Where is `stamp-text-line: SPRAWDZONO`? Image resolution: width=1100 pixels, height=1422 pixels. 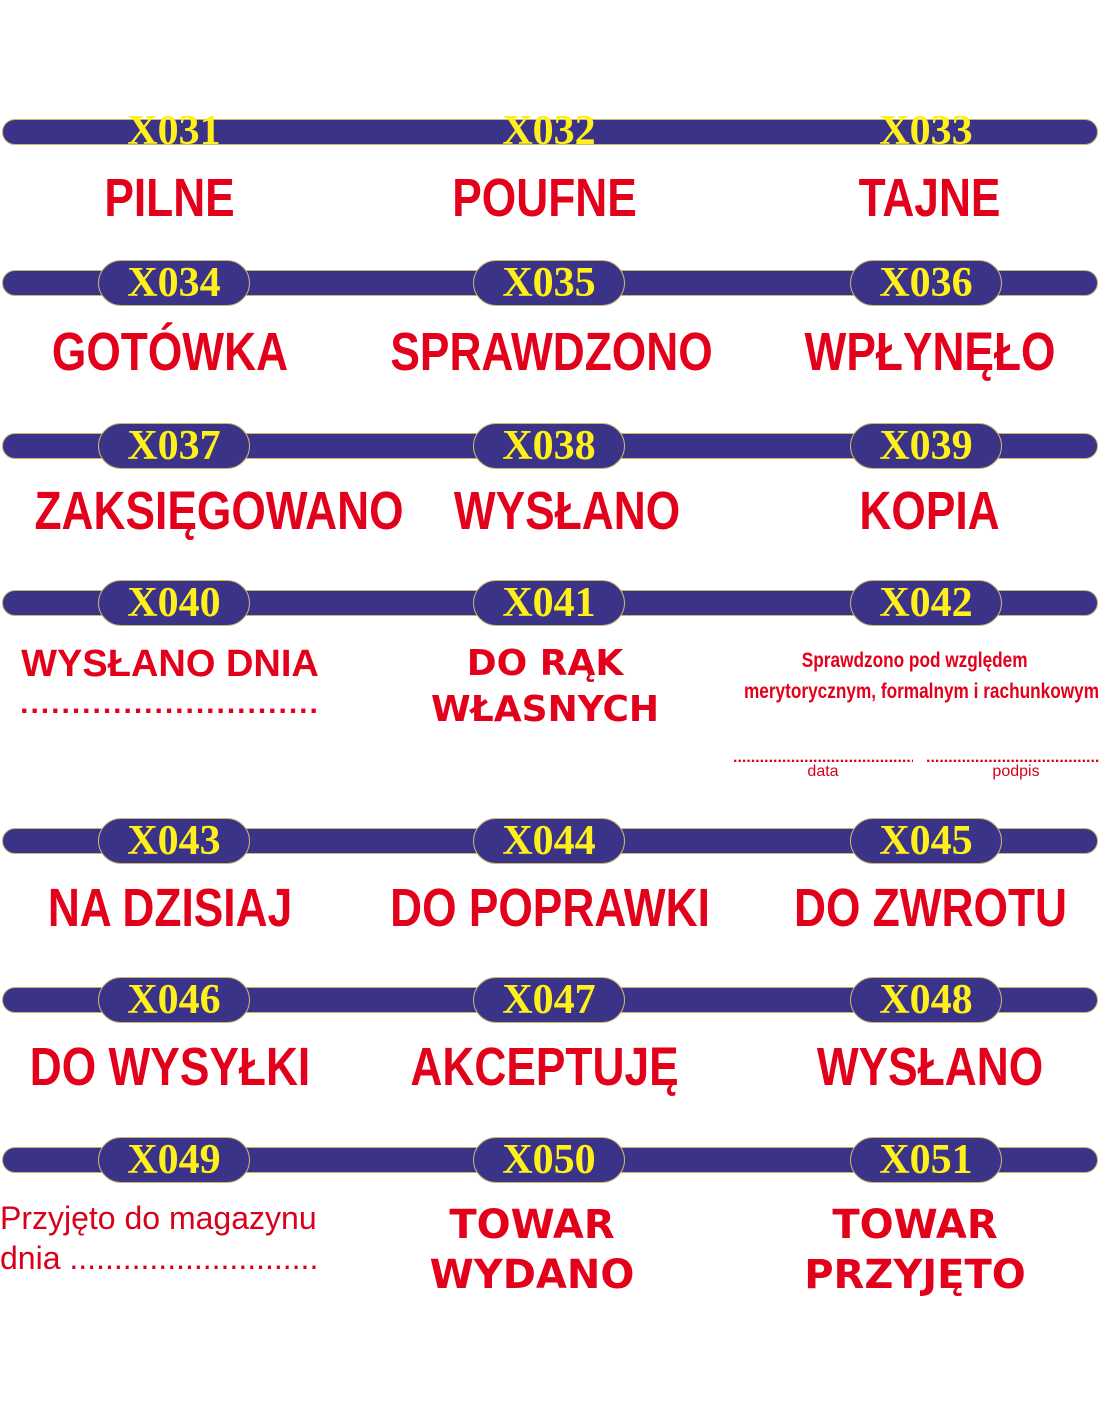
stamp-text-line: SPRAWDZONO is located at coordinates (545, 352).